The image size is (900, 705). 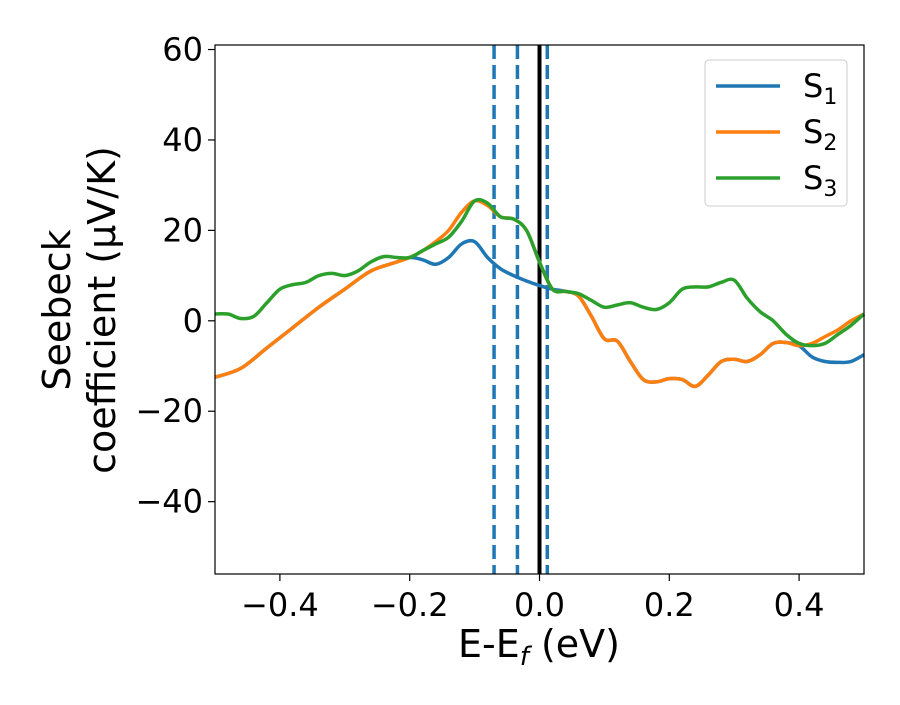 I want to click on legend-label-s2: S2, so click(x=820, y=134).